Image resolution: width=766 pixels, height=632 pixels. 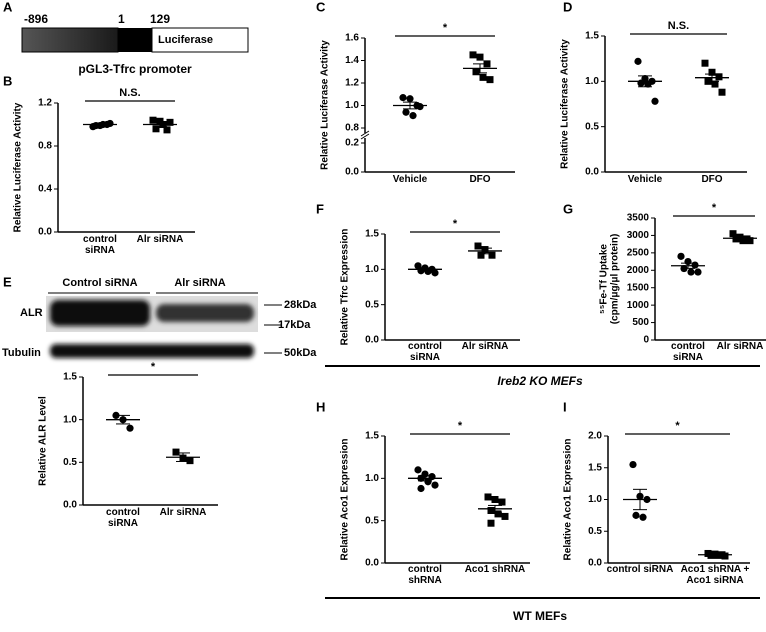 I want to click on x-tick-label-box: Aco1 shRNA, so click(x=495, y=569).